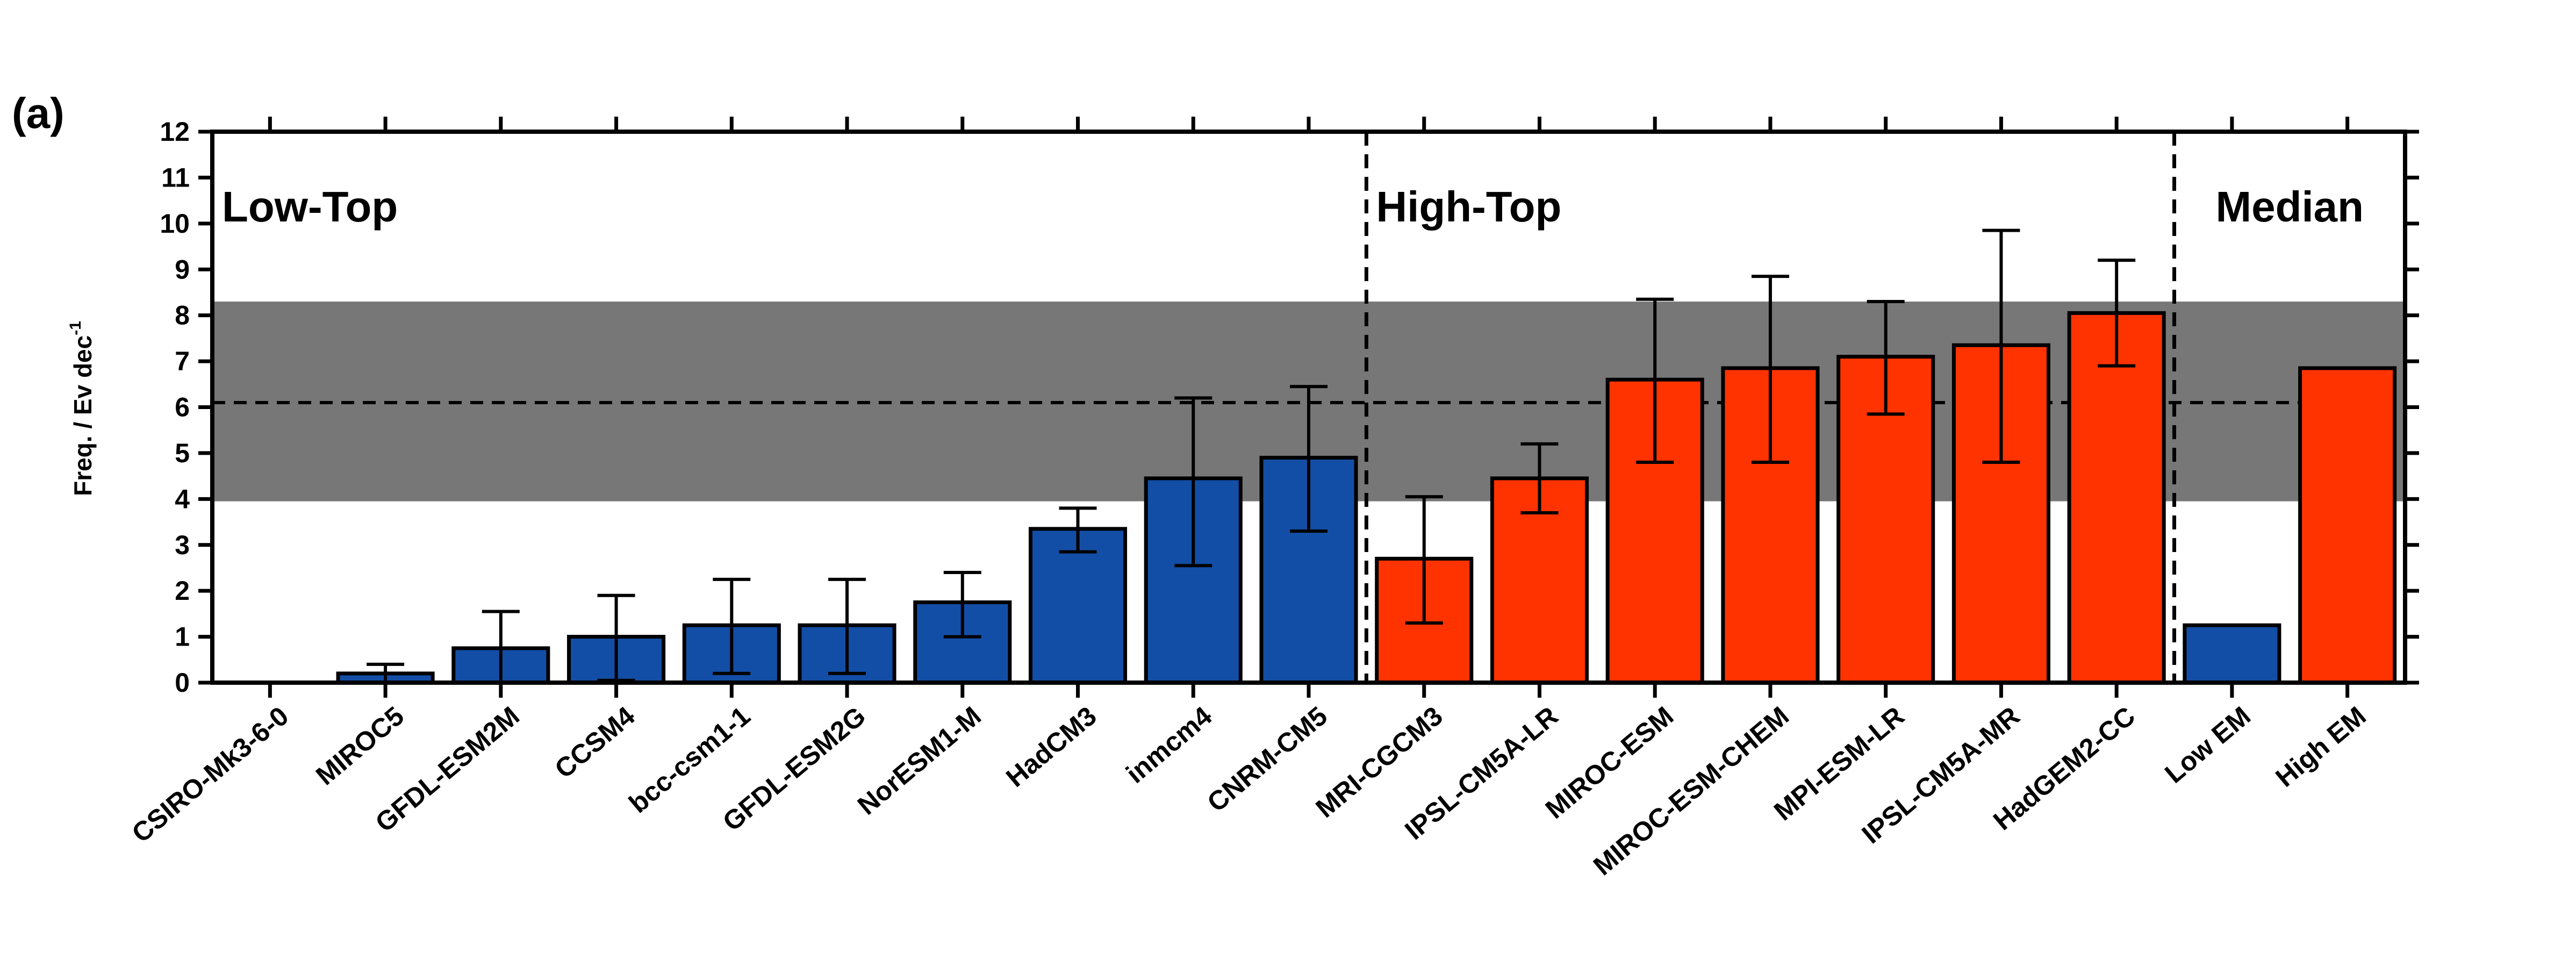 This screenshot has height=967, width=2576. What do you see at coordinates (182, 453) in the screenshot?
I see `y-tick-label: 5` at bounding box center [182, 453].